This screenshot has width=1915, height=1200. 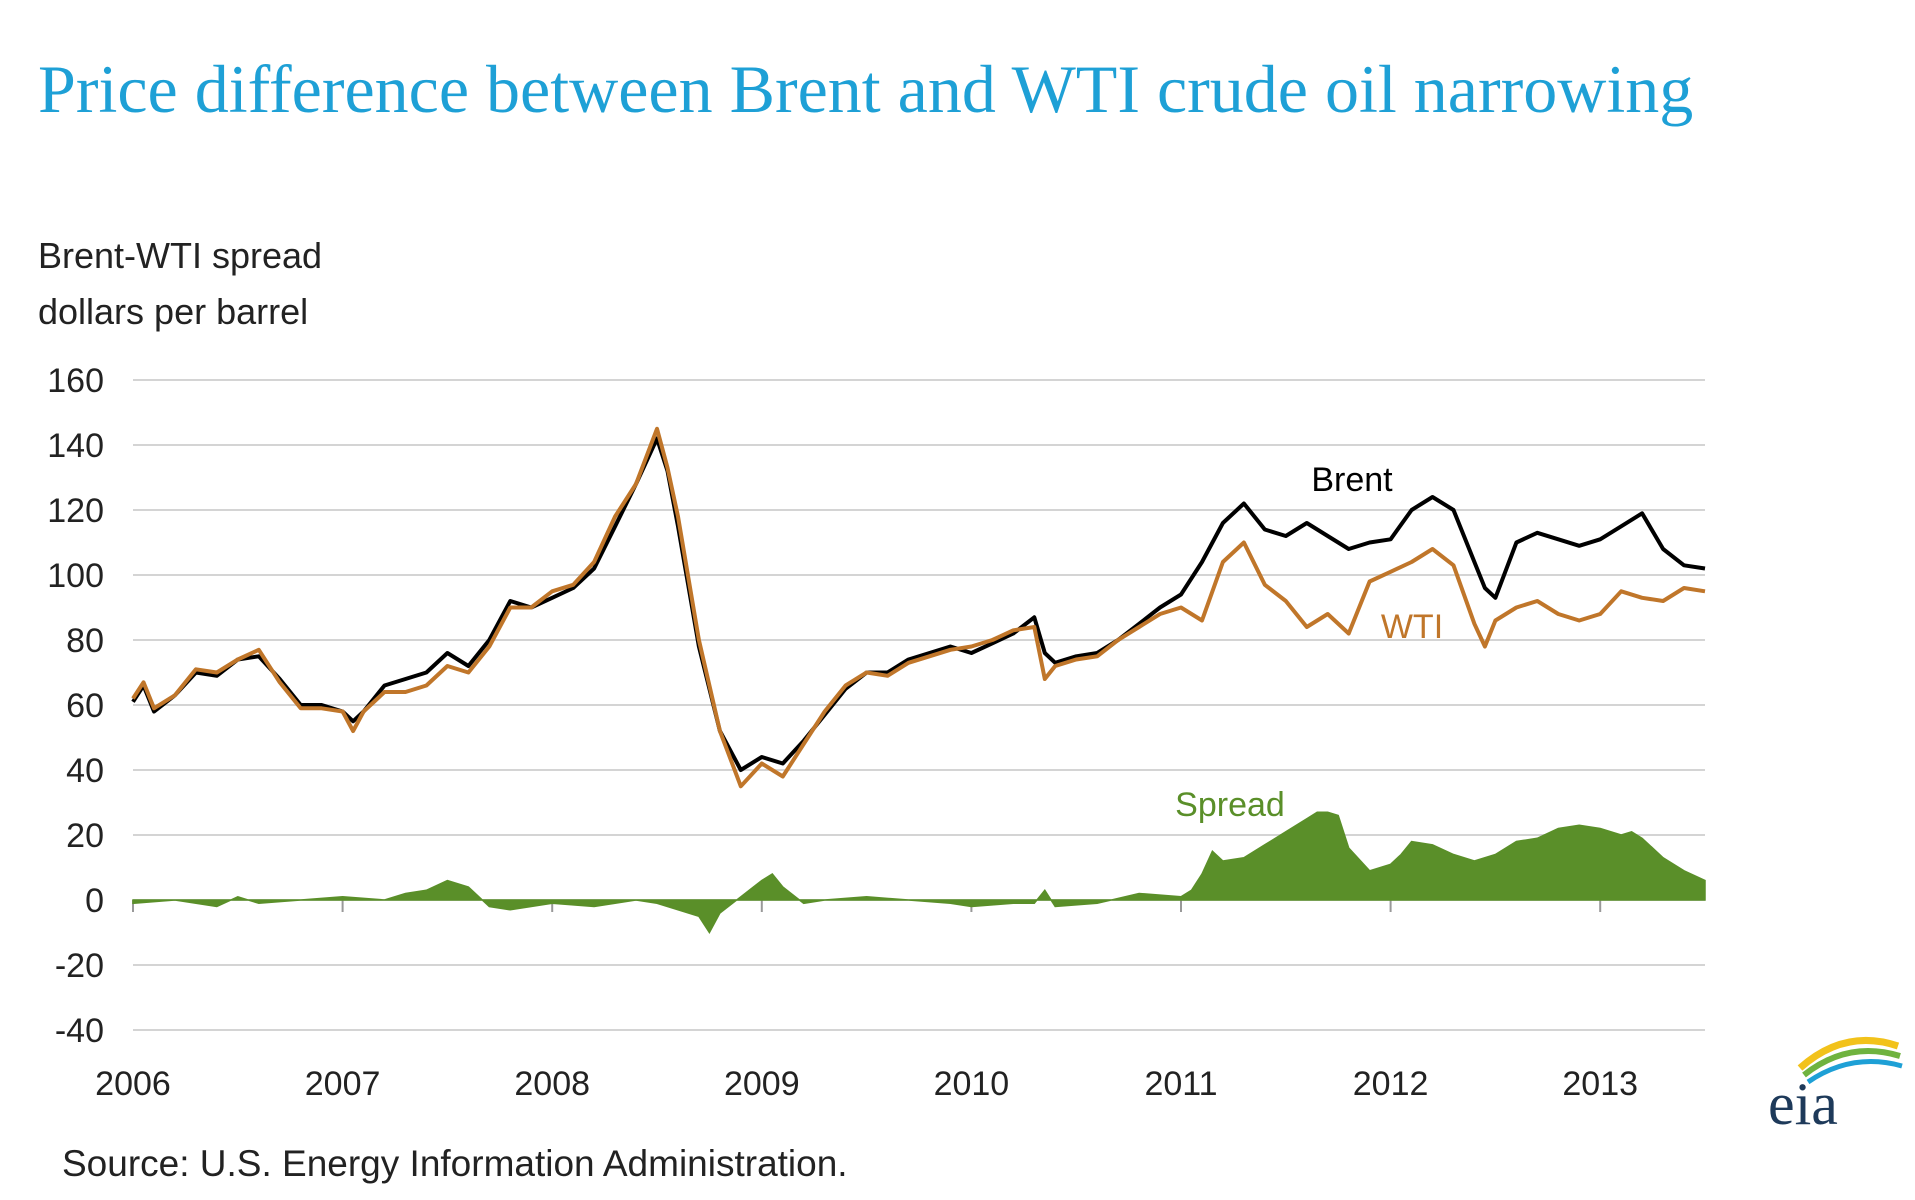 I want to click on y-tick-label: -40, so click(x=79, y=1031).